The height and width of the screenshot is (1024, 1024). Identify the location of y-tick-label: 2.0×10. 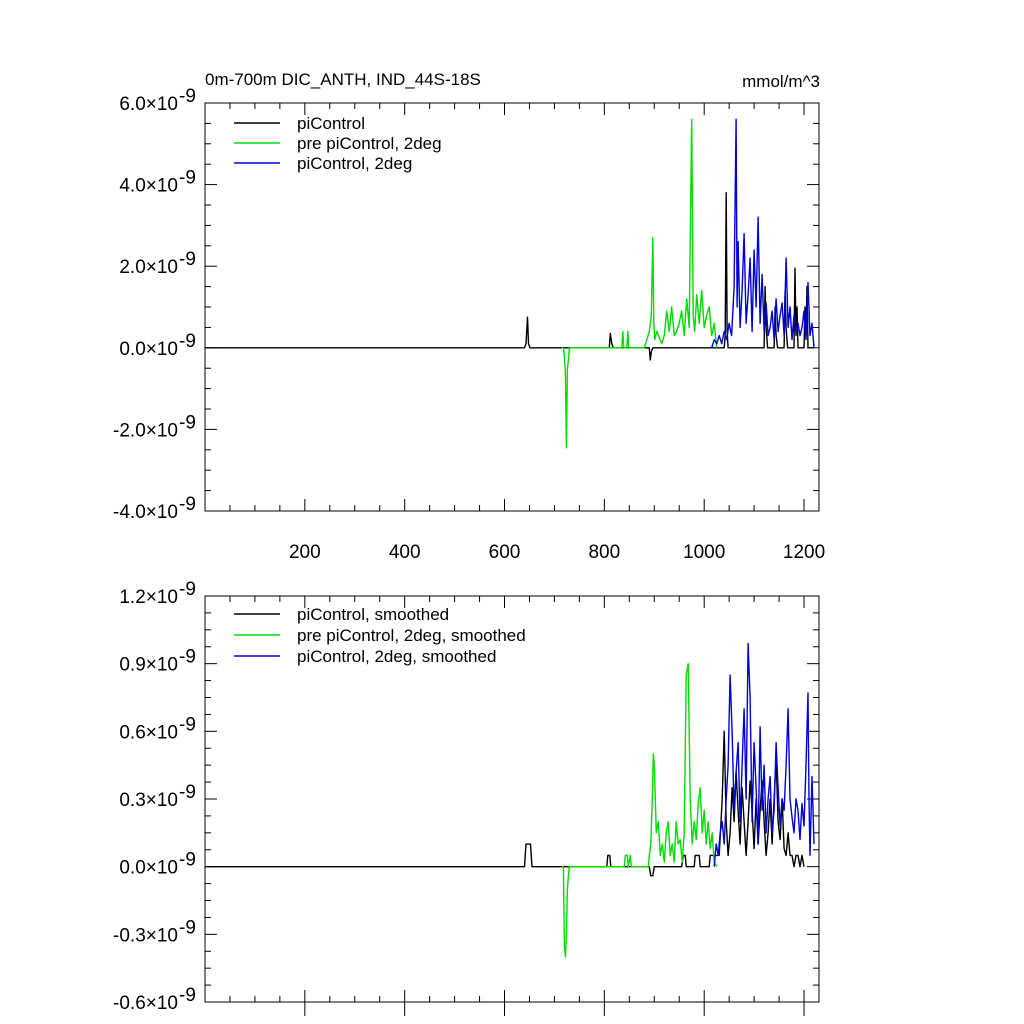
(148, 267).